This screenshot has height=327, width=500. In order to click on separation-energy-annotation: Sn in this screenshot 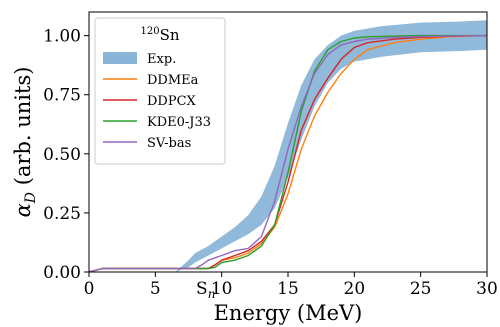, I will do `click(205, 290)`.